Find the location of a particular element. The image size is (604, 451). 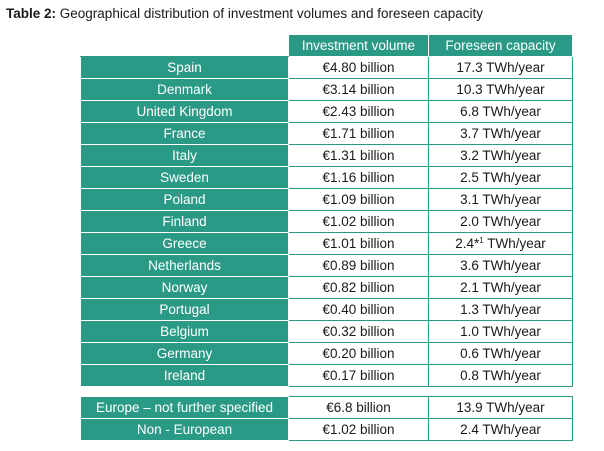

table-row: United Kingdom €2.43 billion 6.8 TWh/year is located at coordinates (326, 111).